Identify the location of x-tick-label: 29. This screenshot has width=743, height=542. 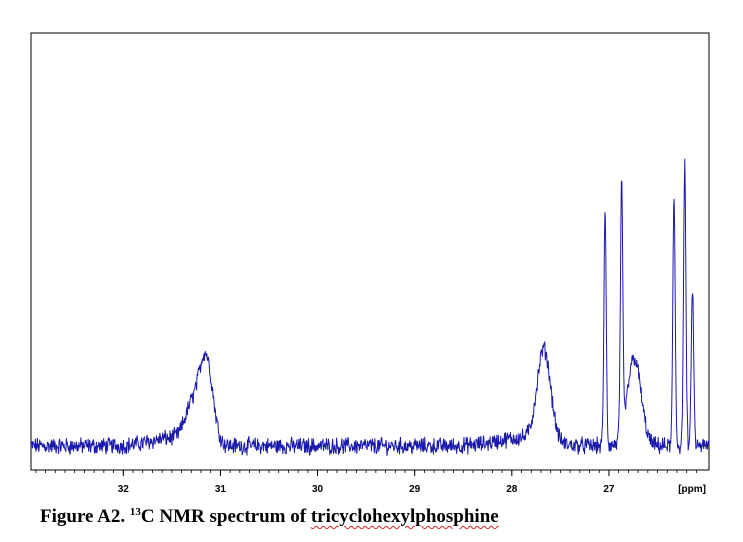
(415, 489).